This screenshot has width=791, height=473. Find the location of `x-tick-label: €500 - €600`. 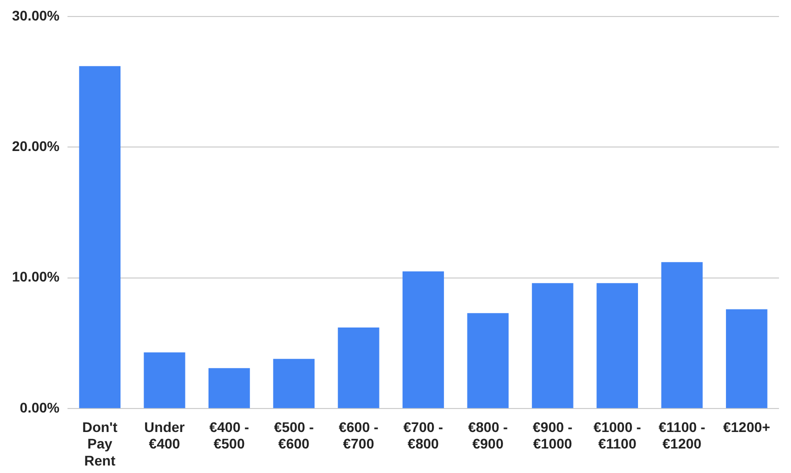

x-tick-label: €500 - €600 is located at coordinates (294, 435).